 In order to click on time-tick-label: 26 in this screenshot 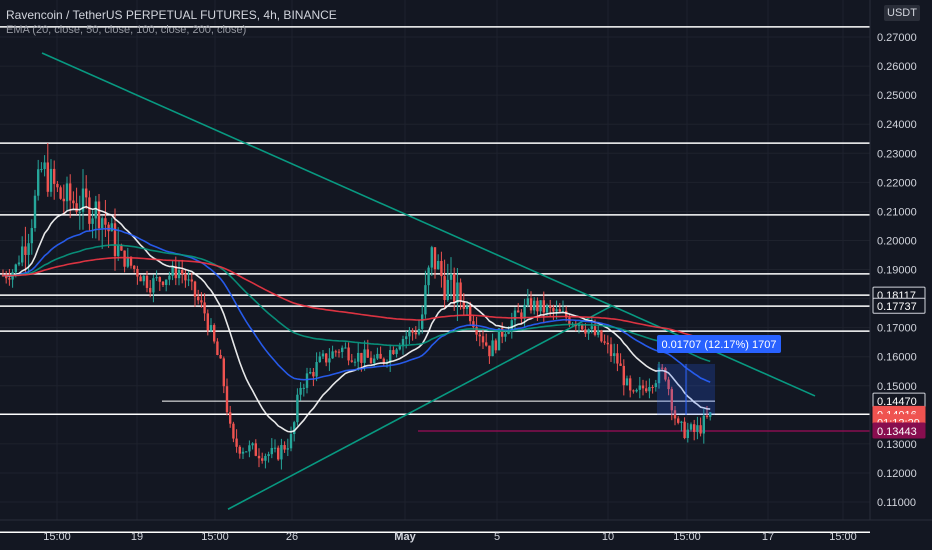, I will do `click(292, 537)`.